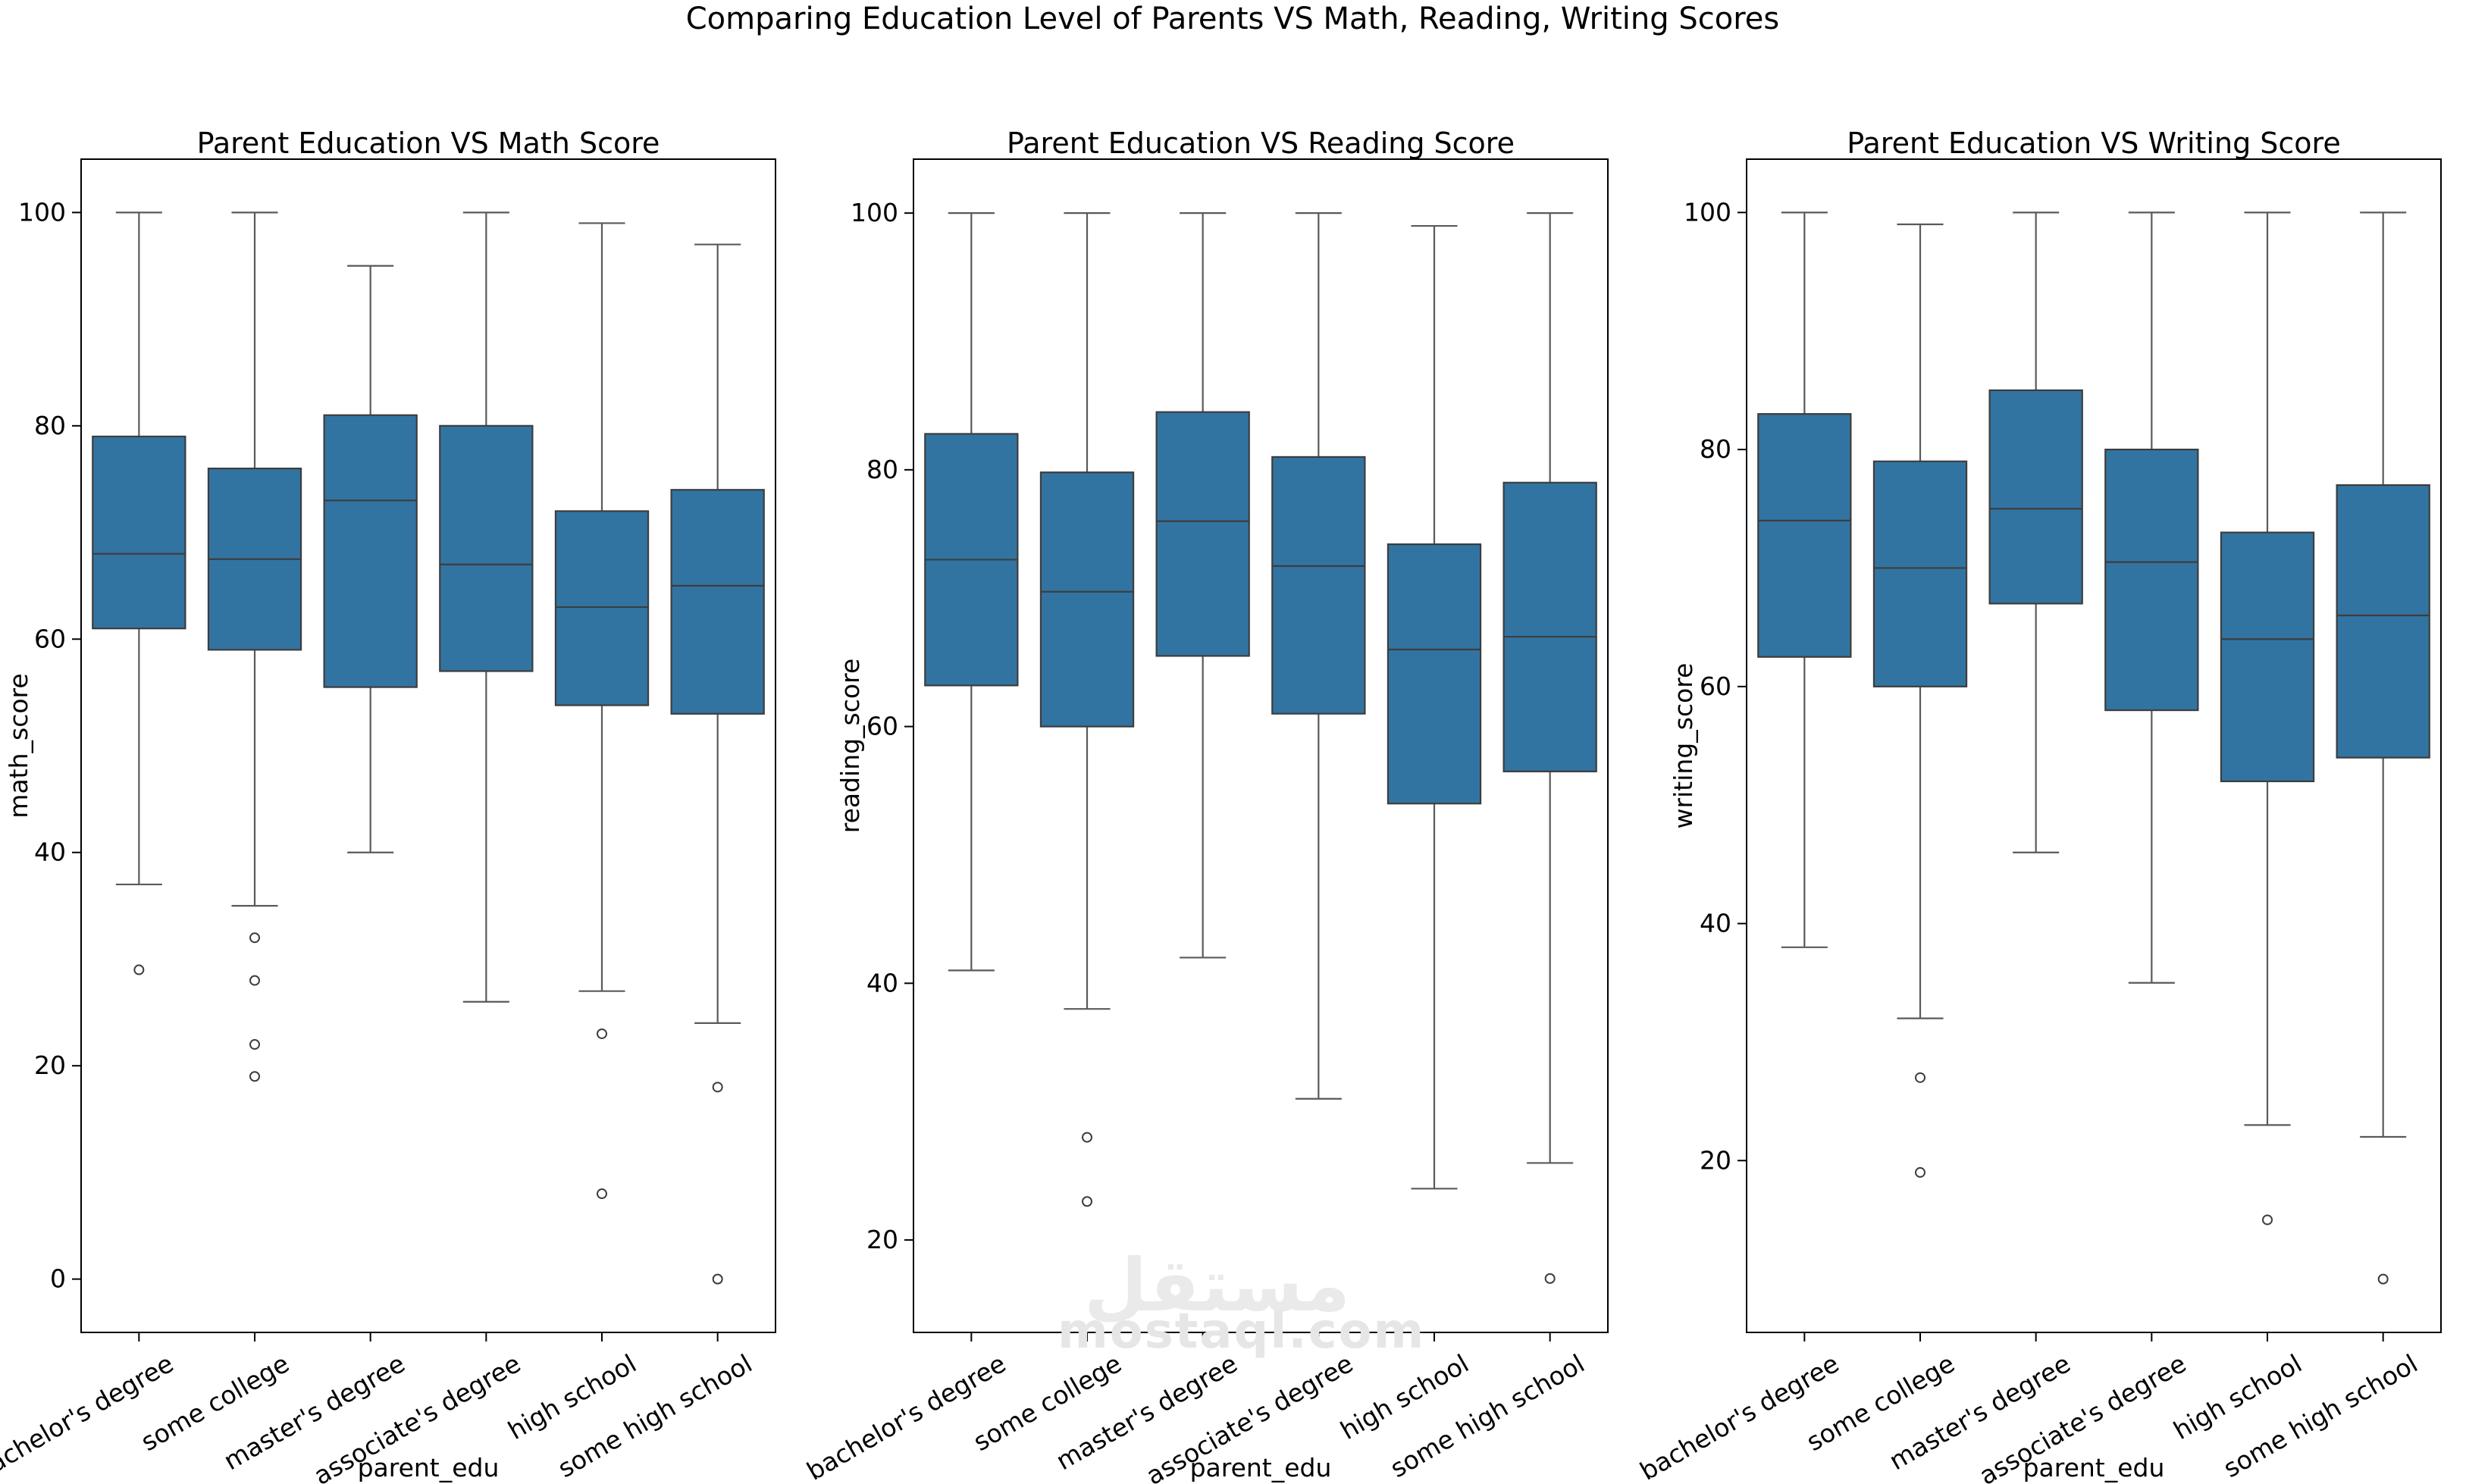 This screenshot has height=1484, width=2466. What do you see at coordinates (18, 745) in the screenshot?
I see `y-axis-label: math_score` at bounding box center [18, 745].